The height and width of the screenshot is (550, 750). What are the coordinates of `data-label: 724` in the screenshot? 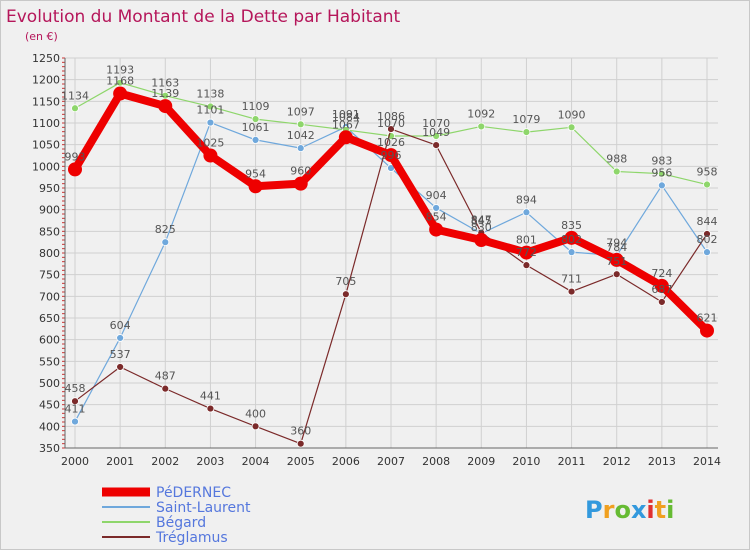 It's located at (661, 273).